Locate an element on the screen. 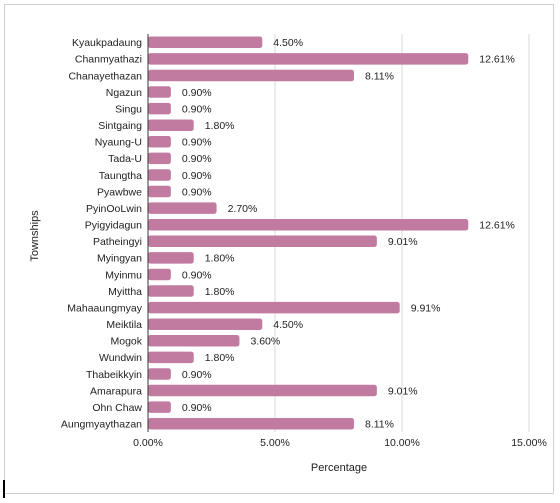 The image size is (560, 503). category-label: Taungtha is located at coordinates (120, 176).